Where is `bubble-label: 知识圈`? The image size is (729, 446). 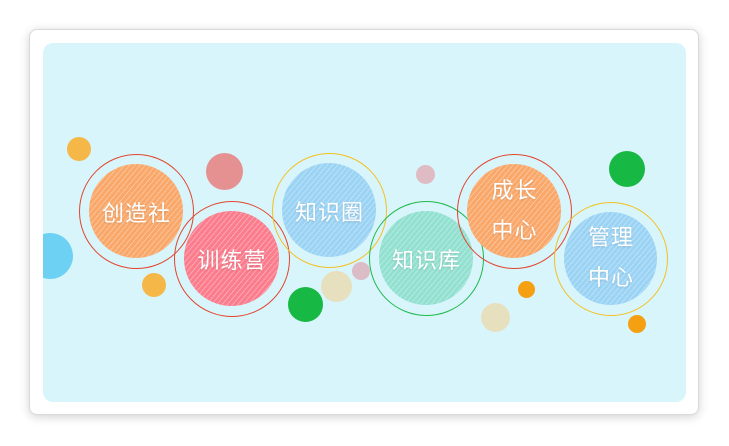 bubble-label: 知识圈 is located at coordinates (329, 213).